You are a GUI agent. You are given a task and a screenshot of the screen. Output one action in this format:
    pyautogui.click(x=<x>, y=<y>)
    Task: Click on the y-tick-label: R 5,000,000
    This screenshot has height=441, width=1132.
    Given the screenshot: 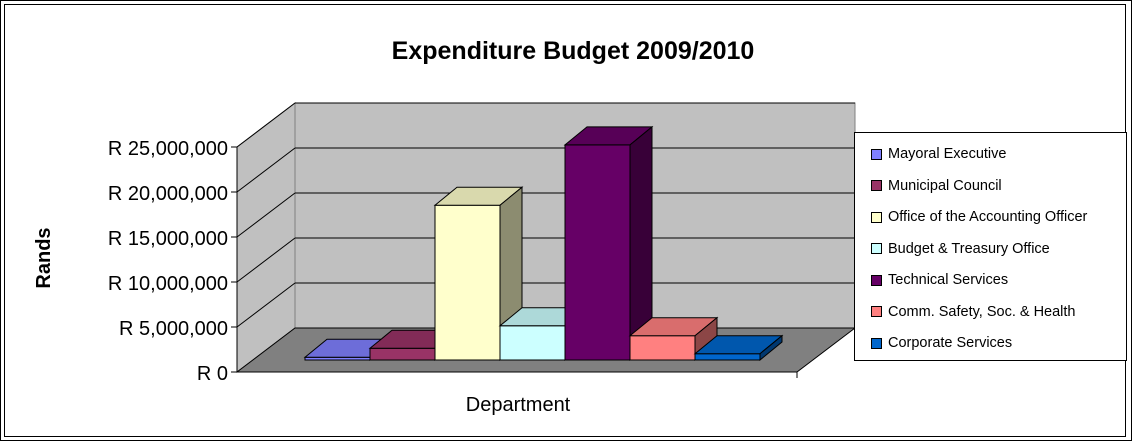 What is the action you would take?
    pyautogui.click(x=173, y=329)
    